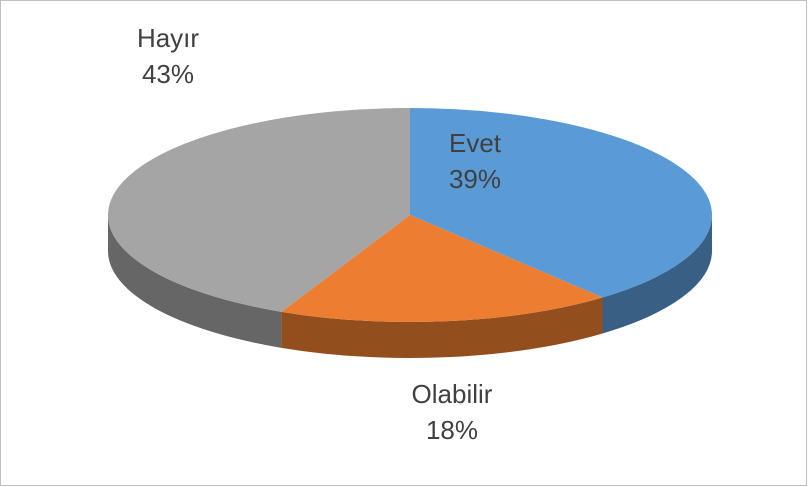 The width and height of the screenshot is (808, 487). Describe the element at coordinates (168, 38) in the screenshot. I see `category-label: Hayır` at that location.